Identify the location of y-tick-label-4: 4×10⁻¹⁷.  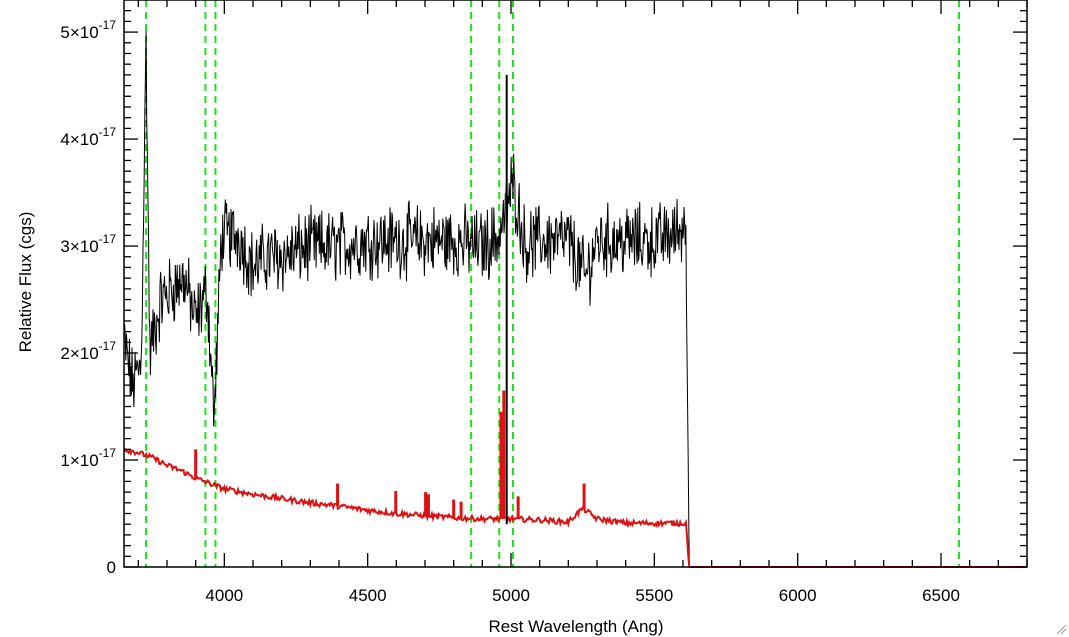
(88, 137).